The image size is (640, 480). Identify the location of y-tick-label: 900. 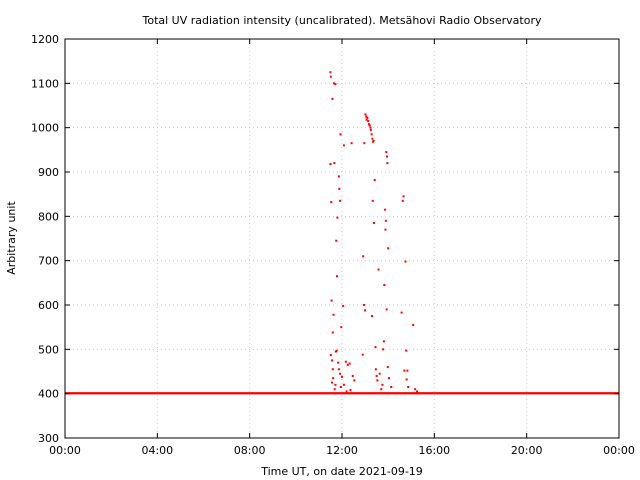
(48, 172).